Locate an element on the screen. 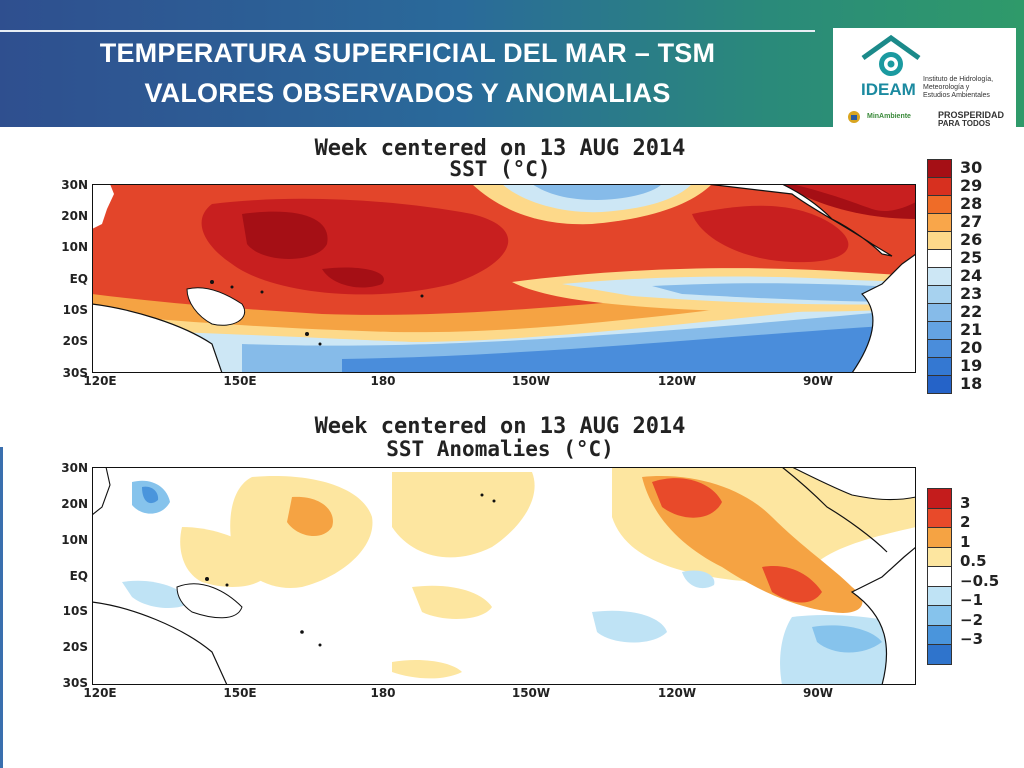 The image size is (1024, 768). header-rule is located at coordinates (407, 31).